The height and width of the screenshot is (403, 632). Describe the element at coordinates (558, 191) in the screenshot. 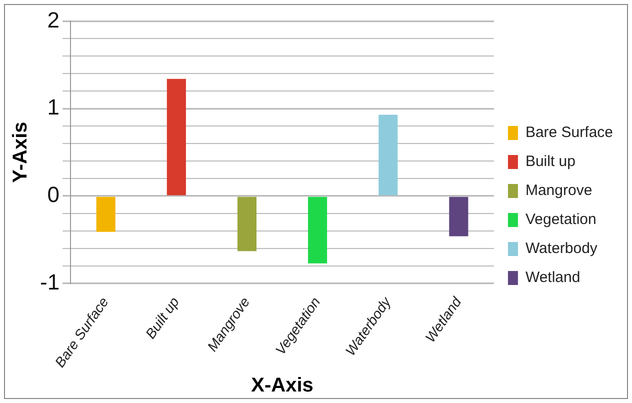

I see `legend-label: Mangrove` at that location.